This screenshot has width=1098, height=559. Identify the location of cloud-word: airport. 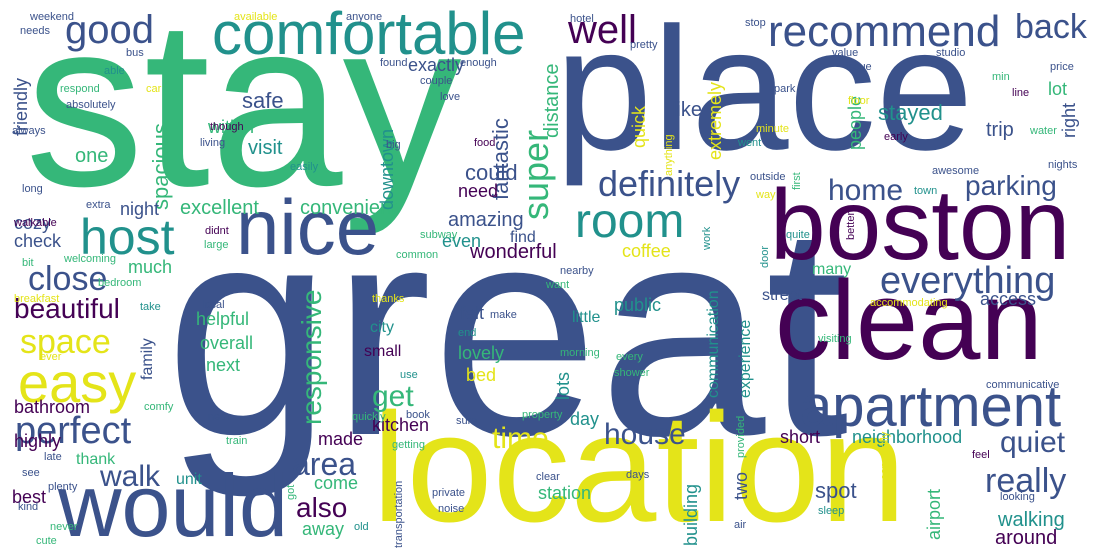
(934, 514).